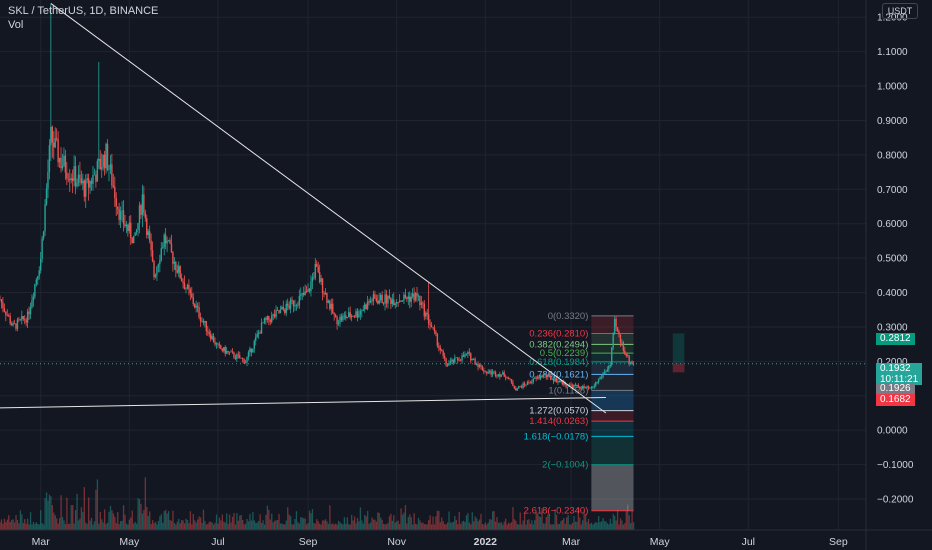 Image resolution: width=932 pixels, height=550 pixels. I want to click on price-tick-label: −0.2000, so click(895, 500).